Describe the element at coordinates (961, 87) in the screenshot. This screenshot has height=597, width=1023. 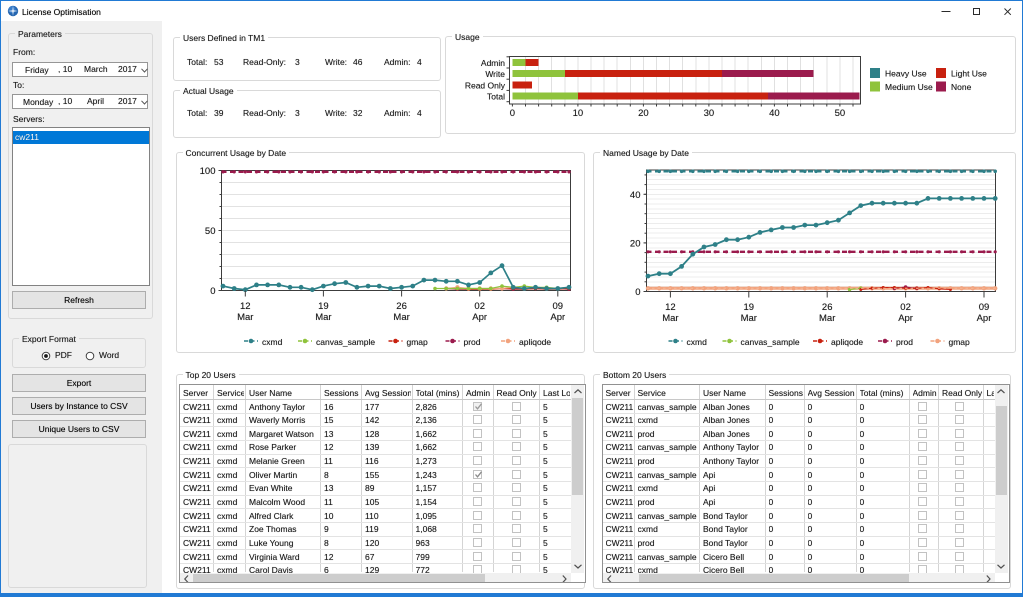
I see `svg-text: None` at that location.